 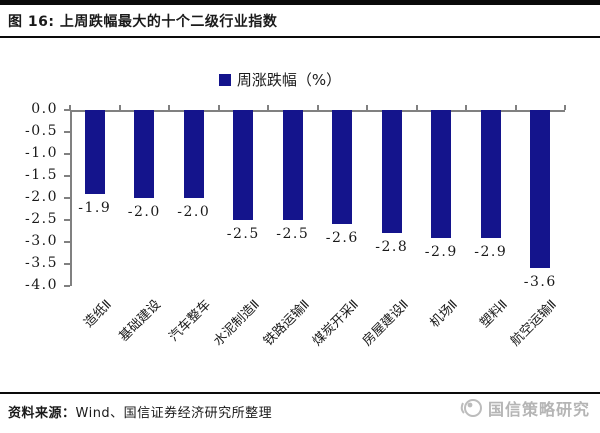 I want to click on bottom-rule, so click(x=300, y=393).